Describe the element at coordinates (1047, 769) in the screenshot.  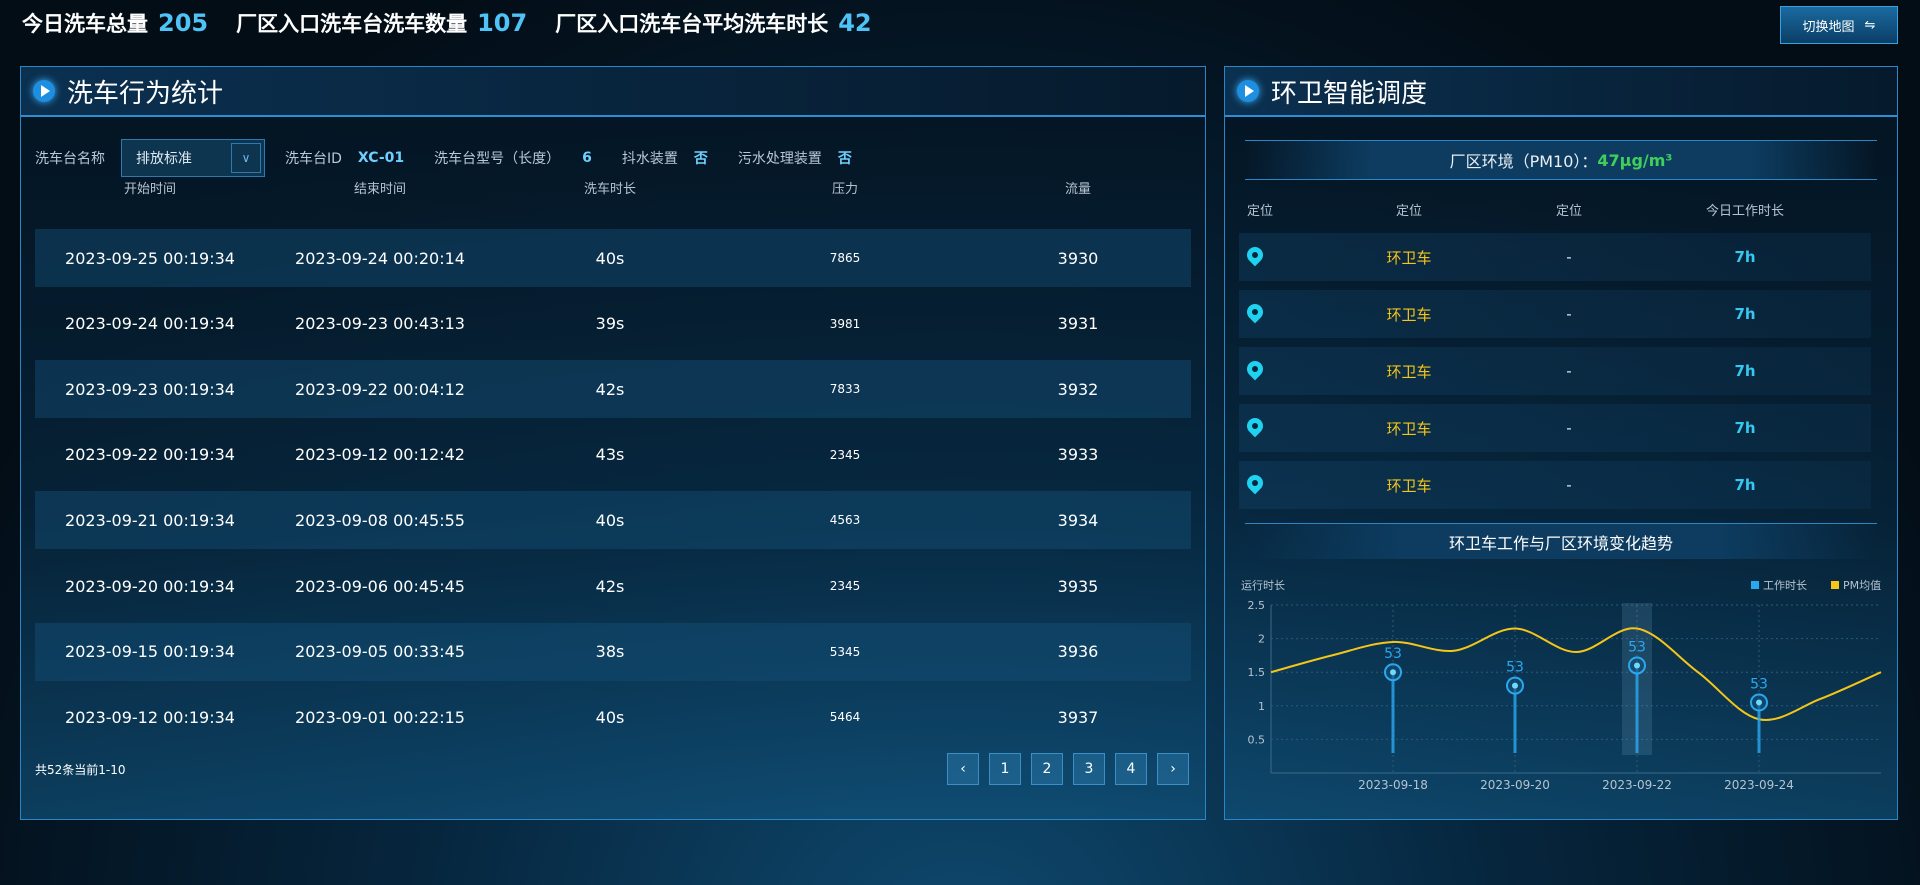
I see `page-2-button: 2` at that location.